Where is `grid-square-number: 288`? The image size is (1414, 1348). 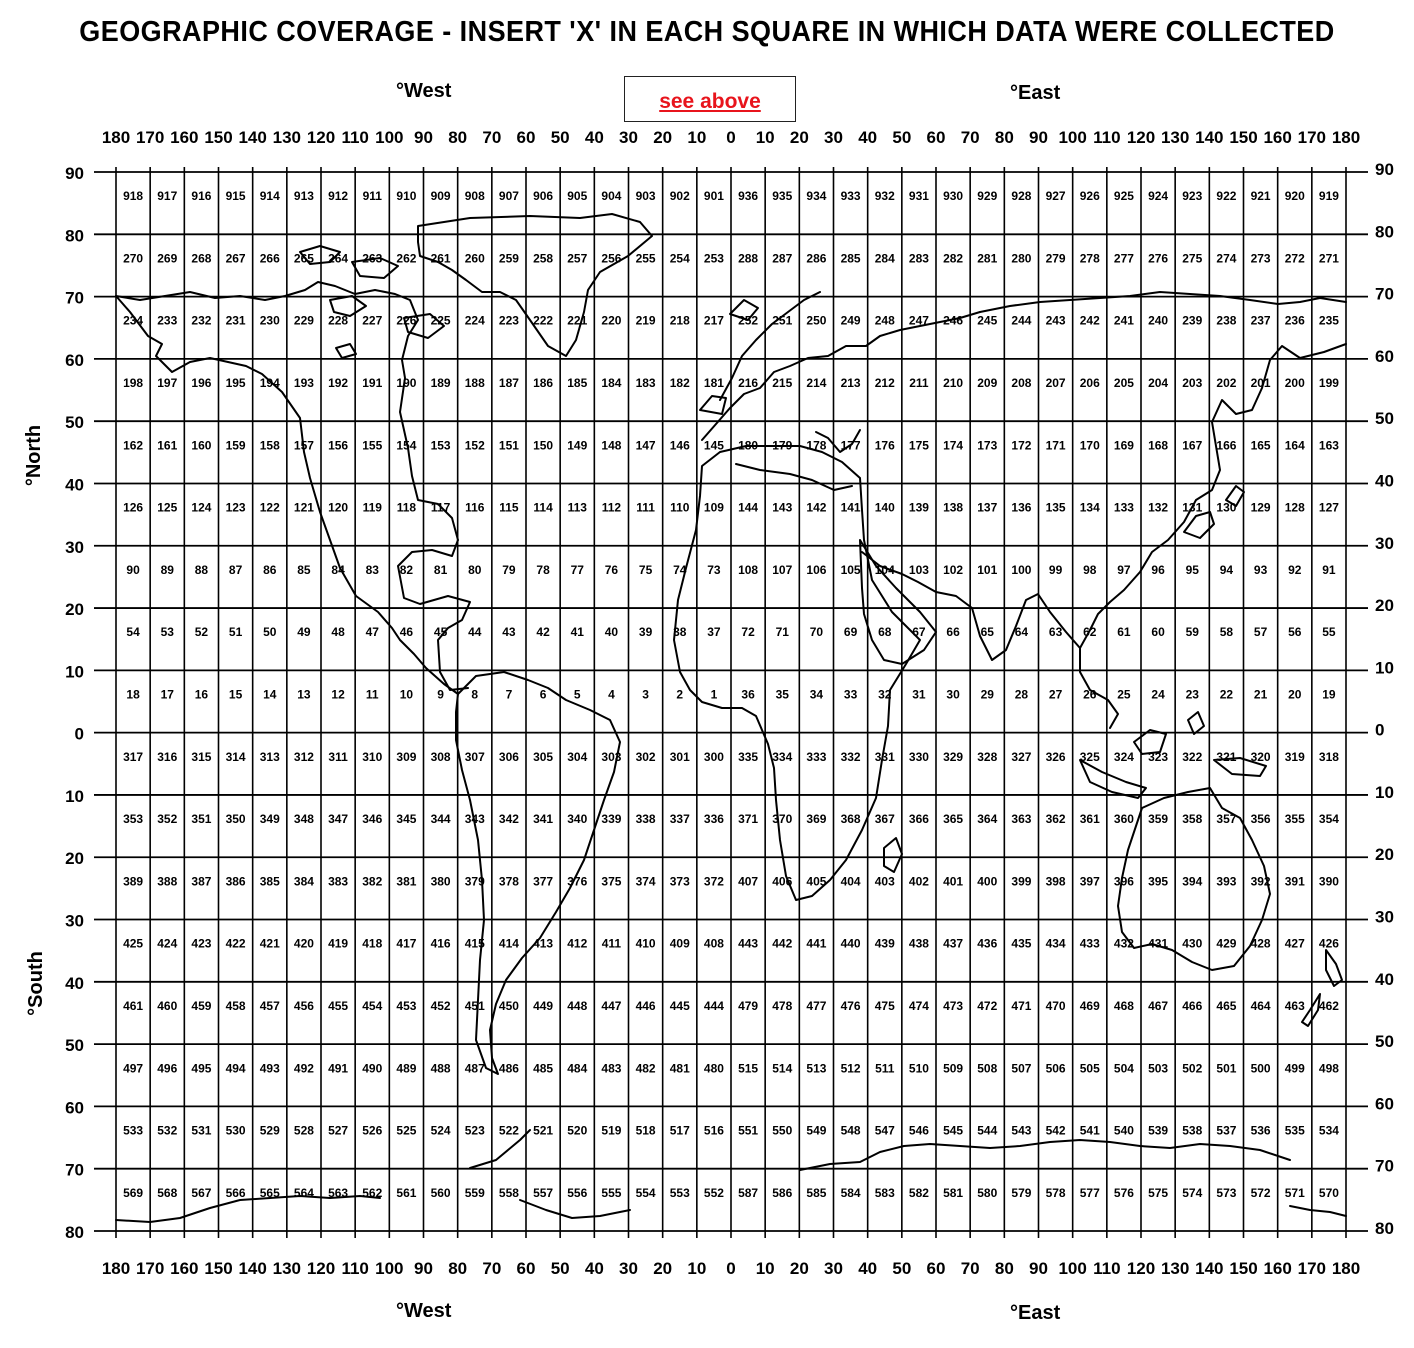
grid-square-number: 288 is located at coordinates (748, 258).